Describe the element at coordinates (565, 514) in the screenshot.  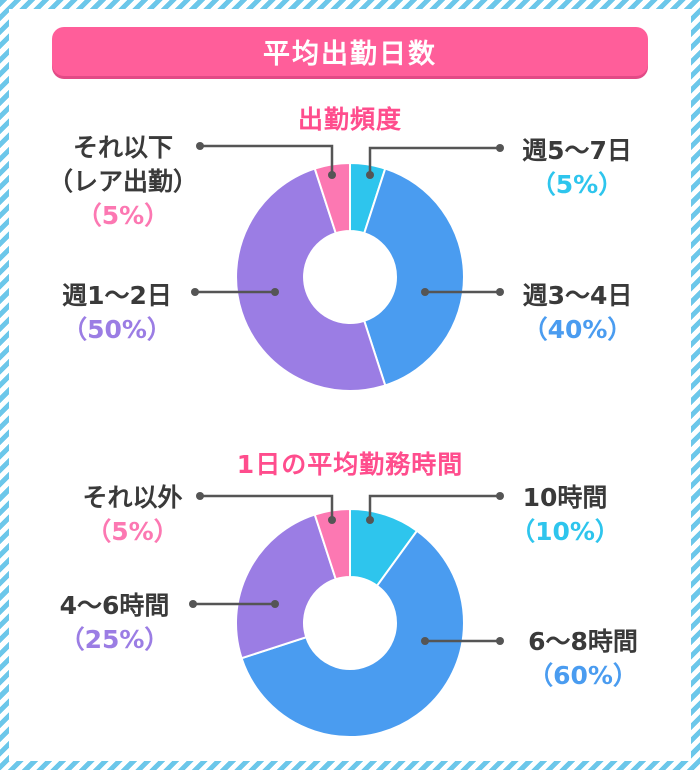
I see `chart2-label-slice-0: 10時間 （10%）` at that location.